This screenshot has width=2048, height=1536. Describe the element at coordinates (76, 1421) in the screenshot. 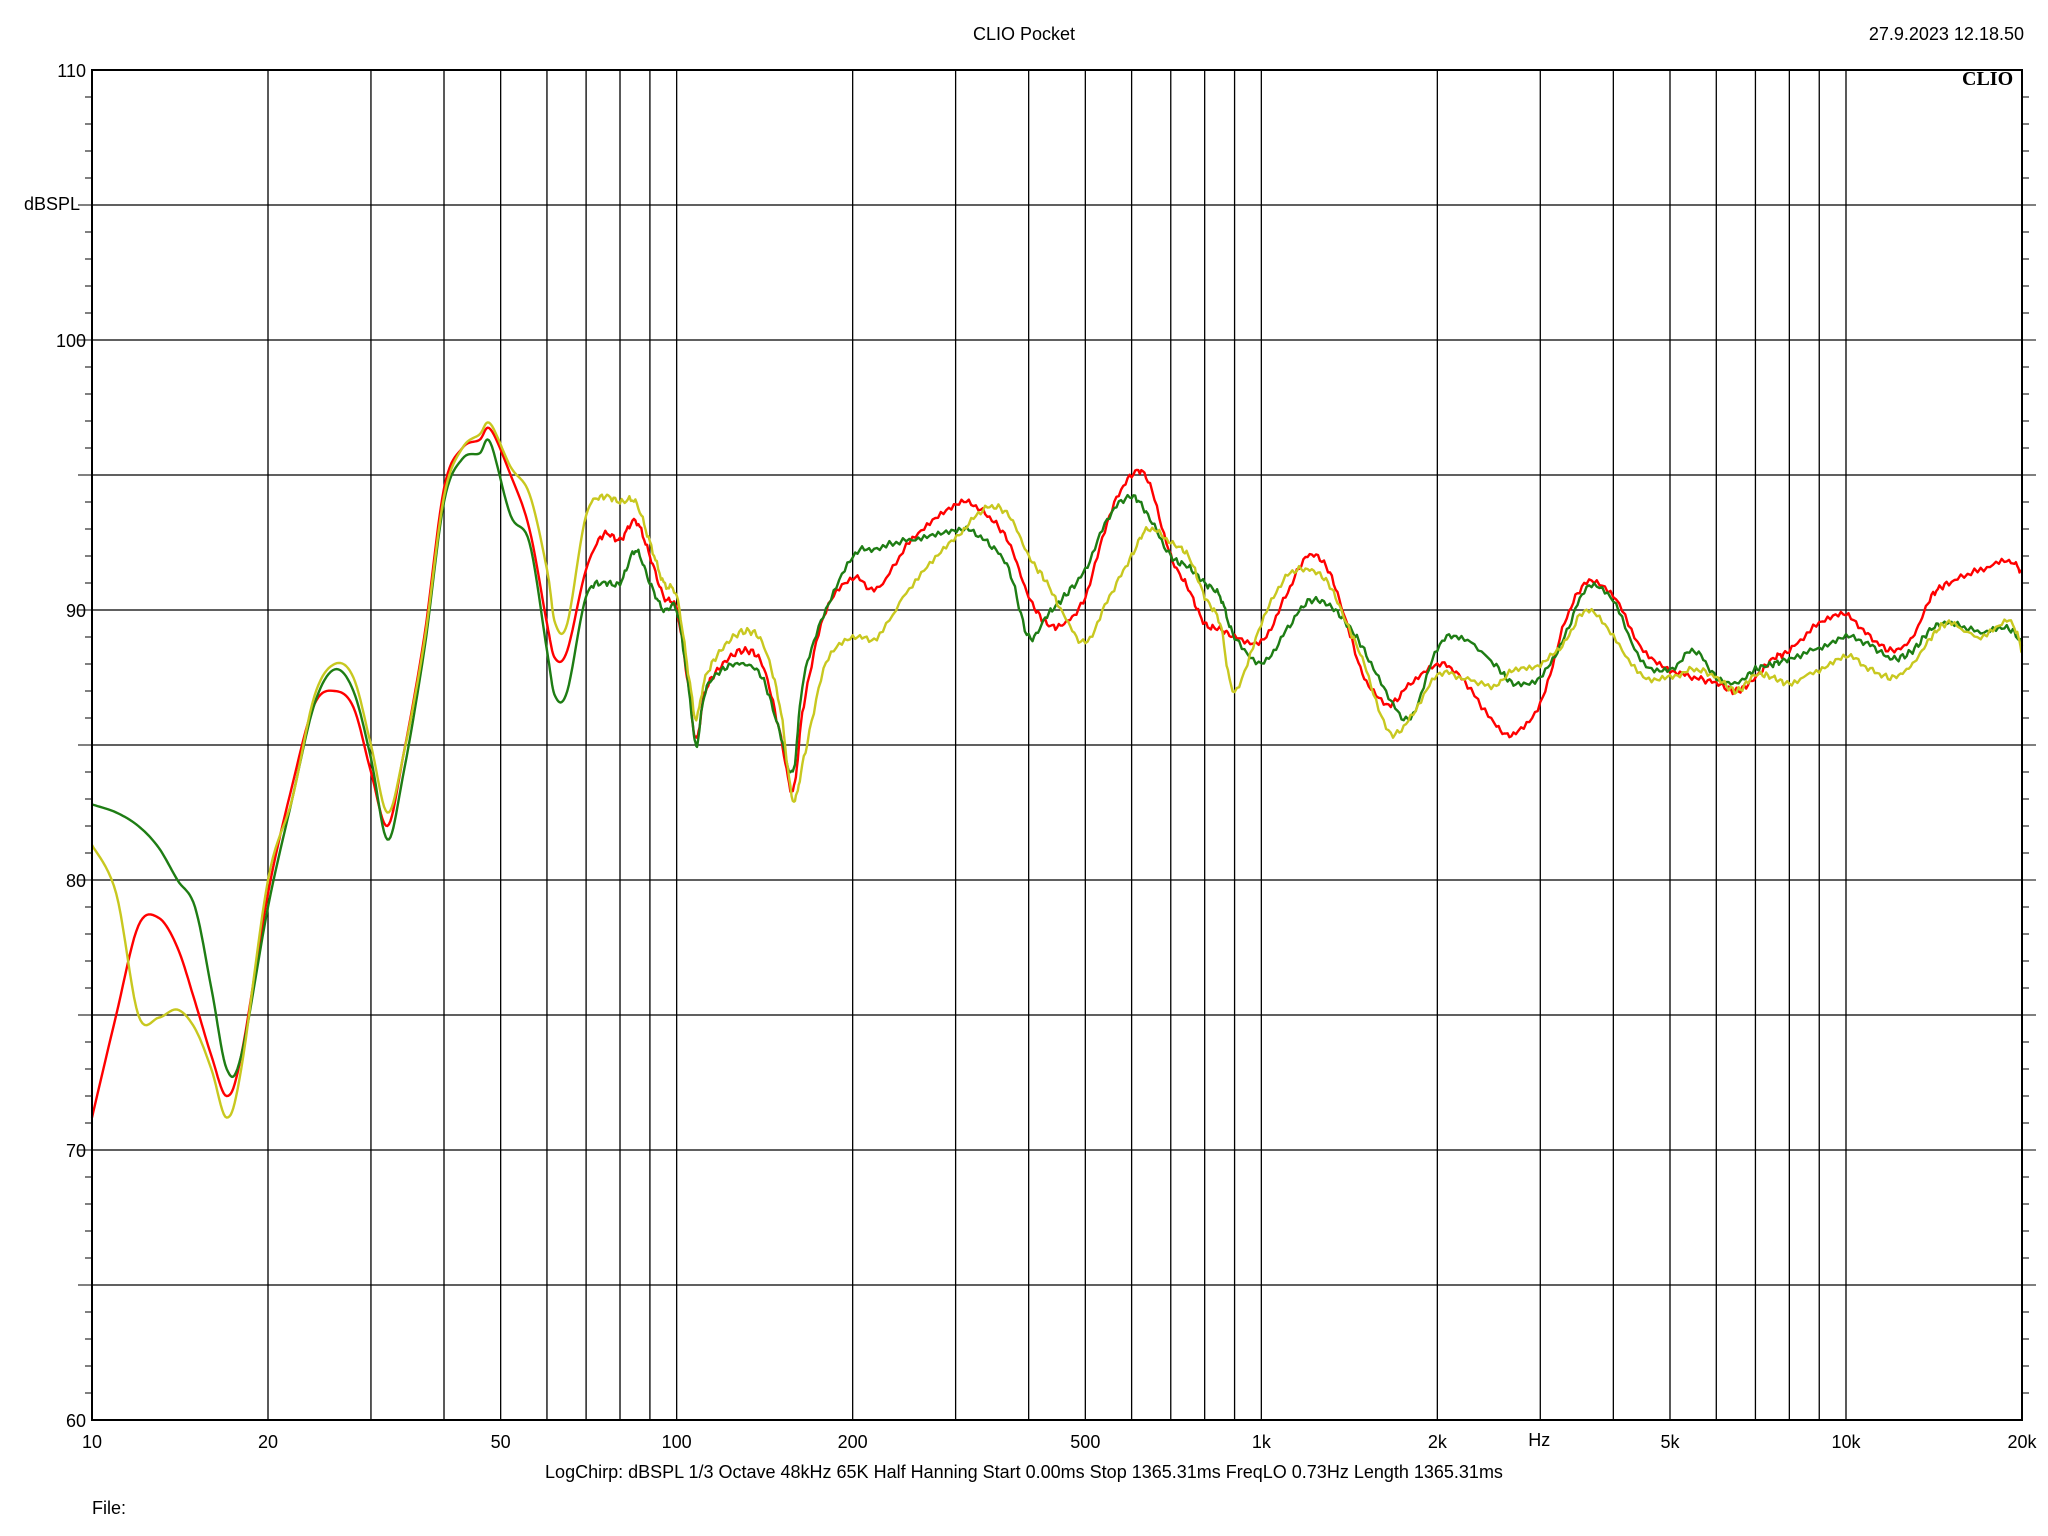

I see `y-tick-label: 60` at that location.